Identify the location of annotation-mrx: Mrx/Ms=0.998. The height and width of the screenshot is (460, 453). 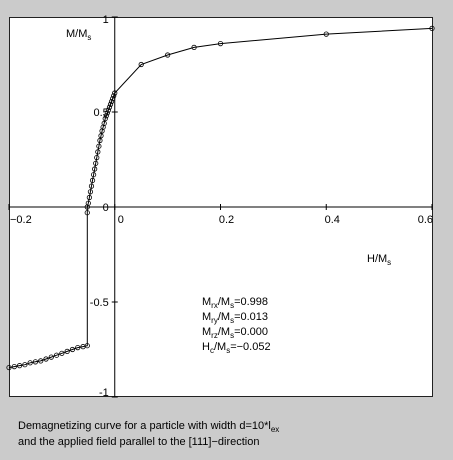
(235, 303).